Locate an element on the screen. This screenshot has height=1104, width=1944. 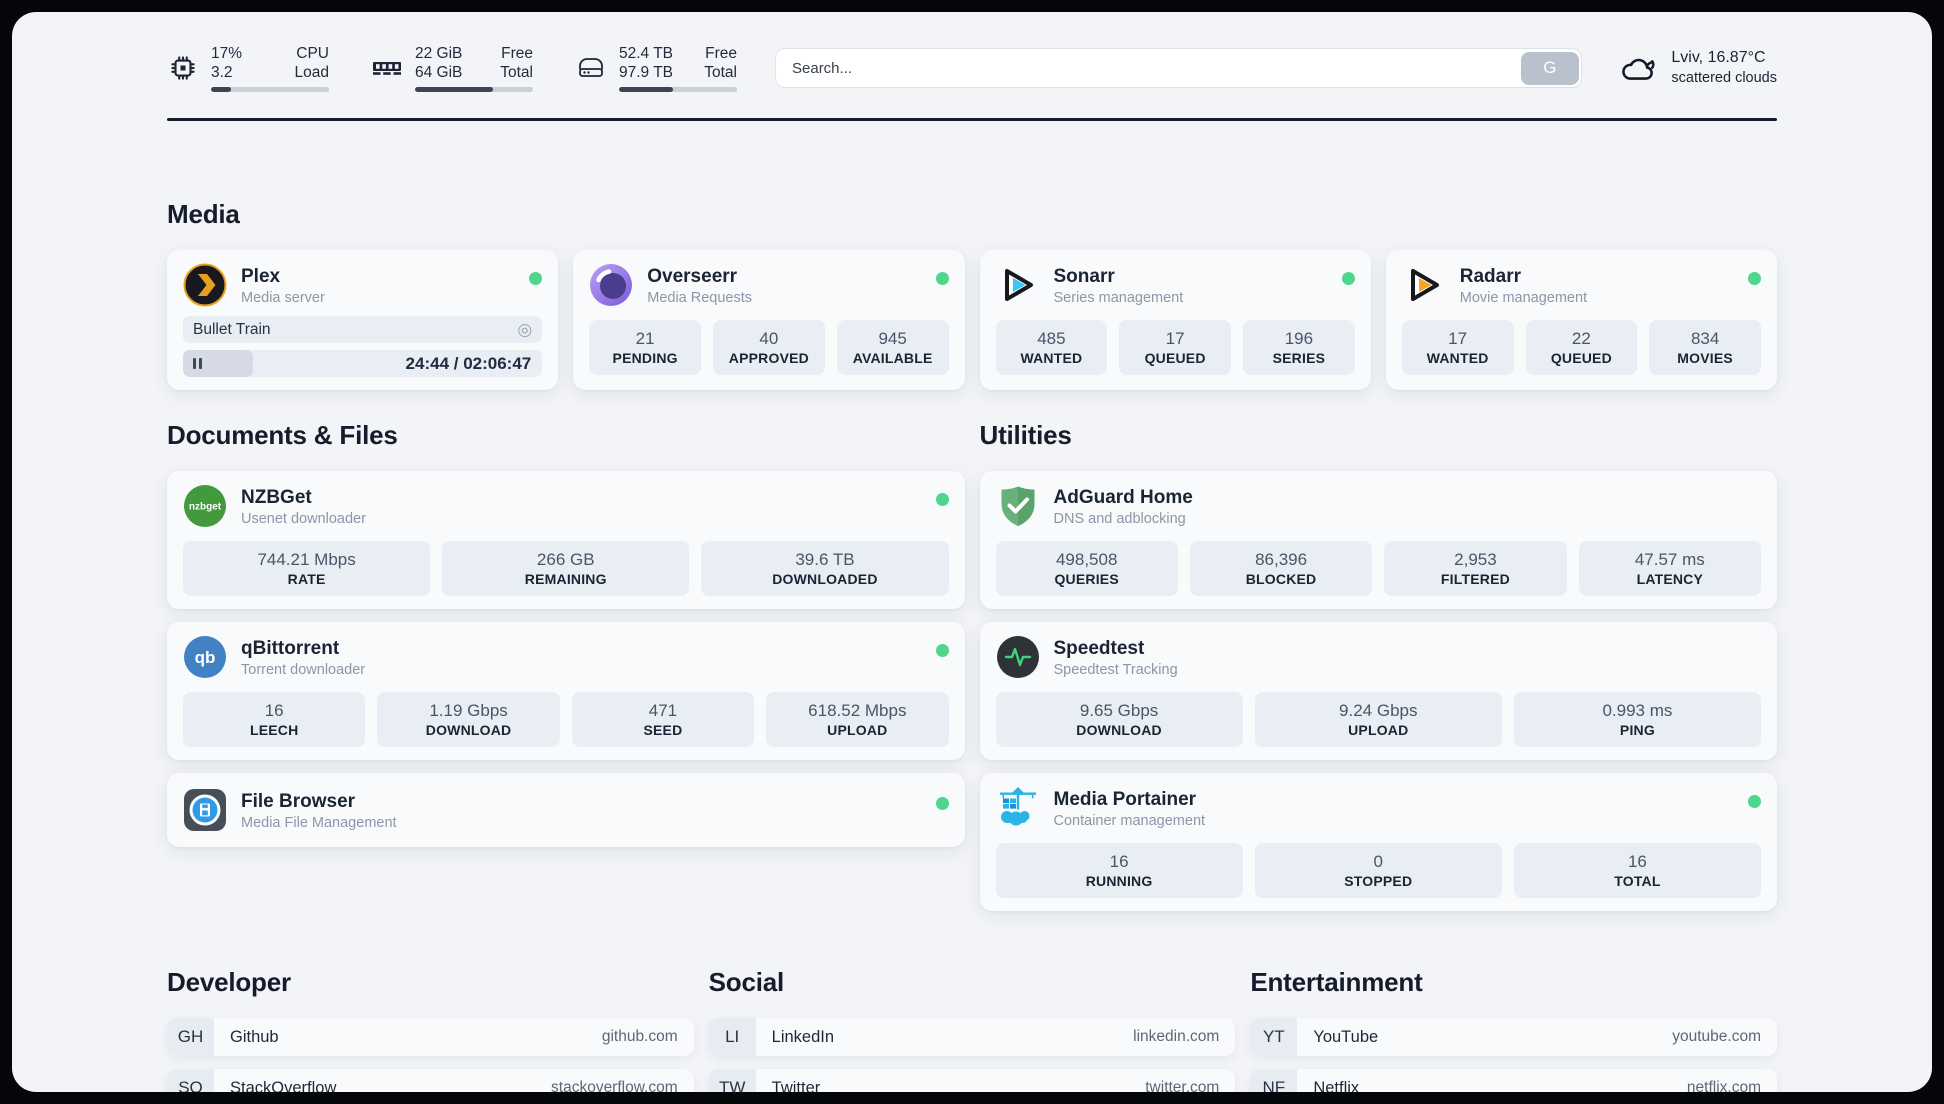
playback-time: 24:44 / 02:06:47 is located at coordinates (468, 363).